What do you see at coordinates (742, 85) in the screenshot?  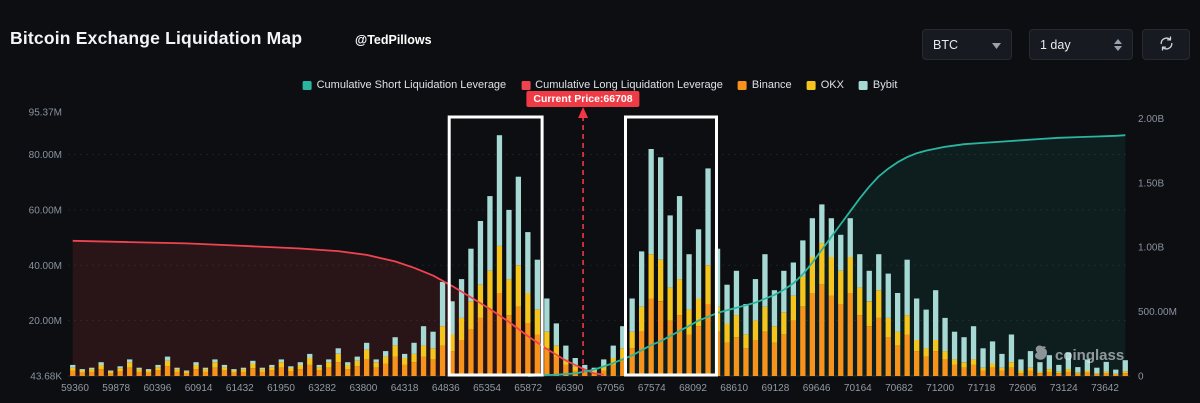 I see `legend-swatch-binance` at bounding box center [742, 85].